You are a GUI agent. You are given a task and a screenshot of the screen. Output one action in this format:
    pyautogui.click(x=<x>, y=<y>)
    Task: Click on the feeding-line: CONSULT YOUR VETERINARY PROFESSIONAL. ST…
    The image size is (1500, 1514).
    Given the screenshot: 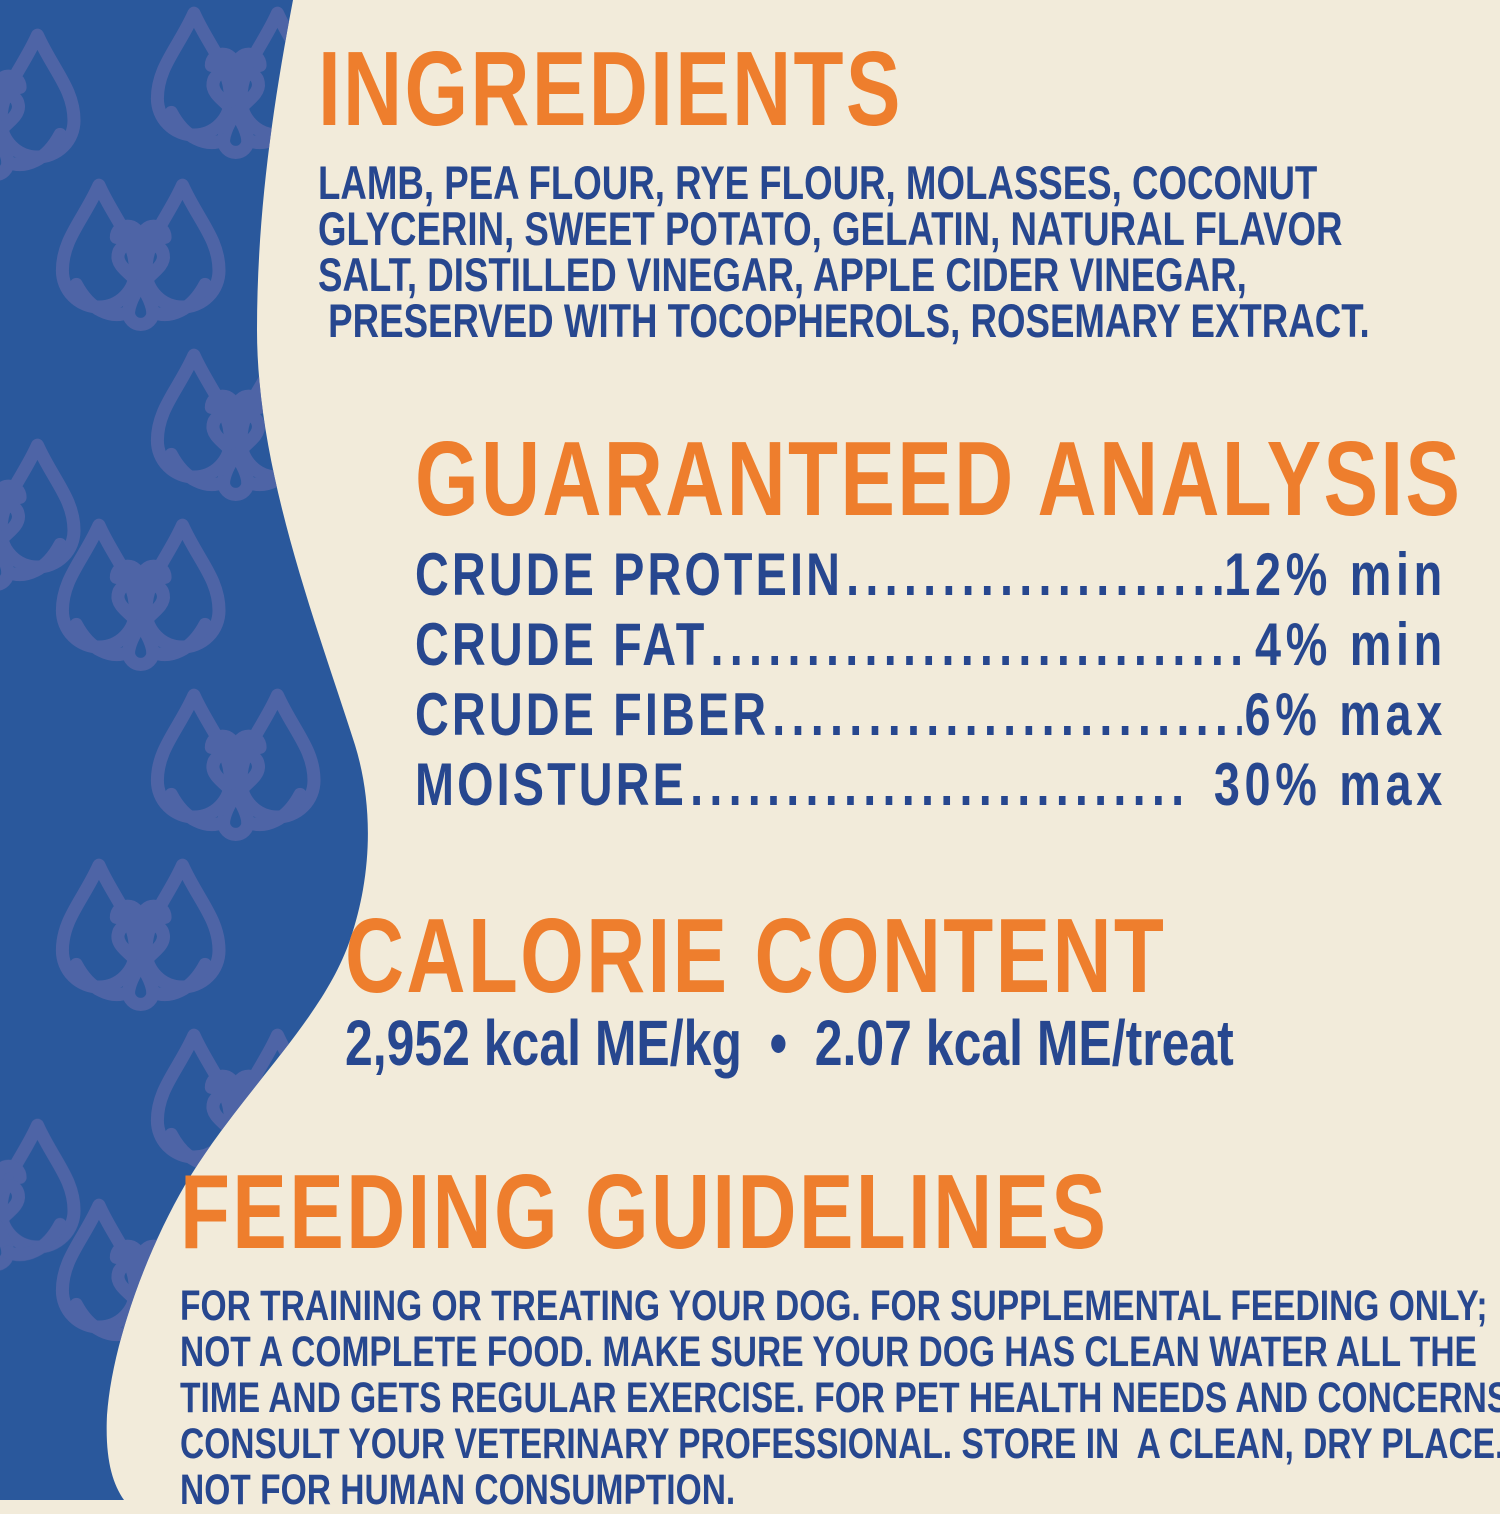 What is the action you would take?
    pyautogui.click(x=840, y=1444)
    